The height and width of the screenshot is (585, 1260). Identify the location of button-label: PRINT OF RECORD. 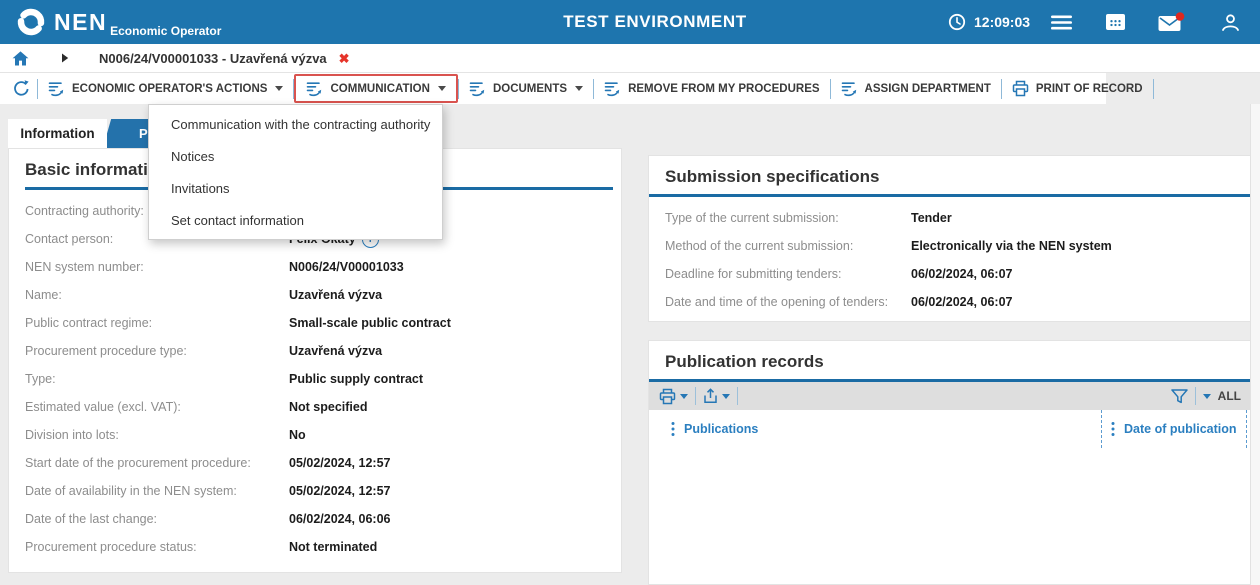
(1089, 88).